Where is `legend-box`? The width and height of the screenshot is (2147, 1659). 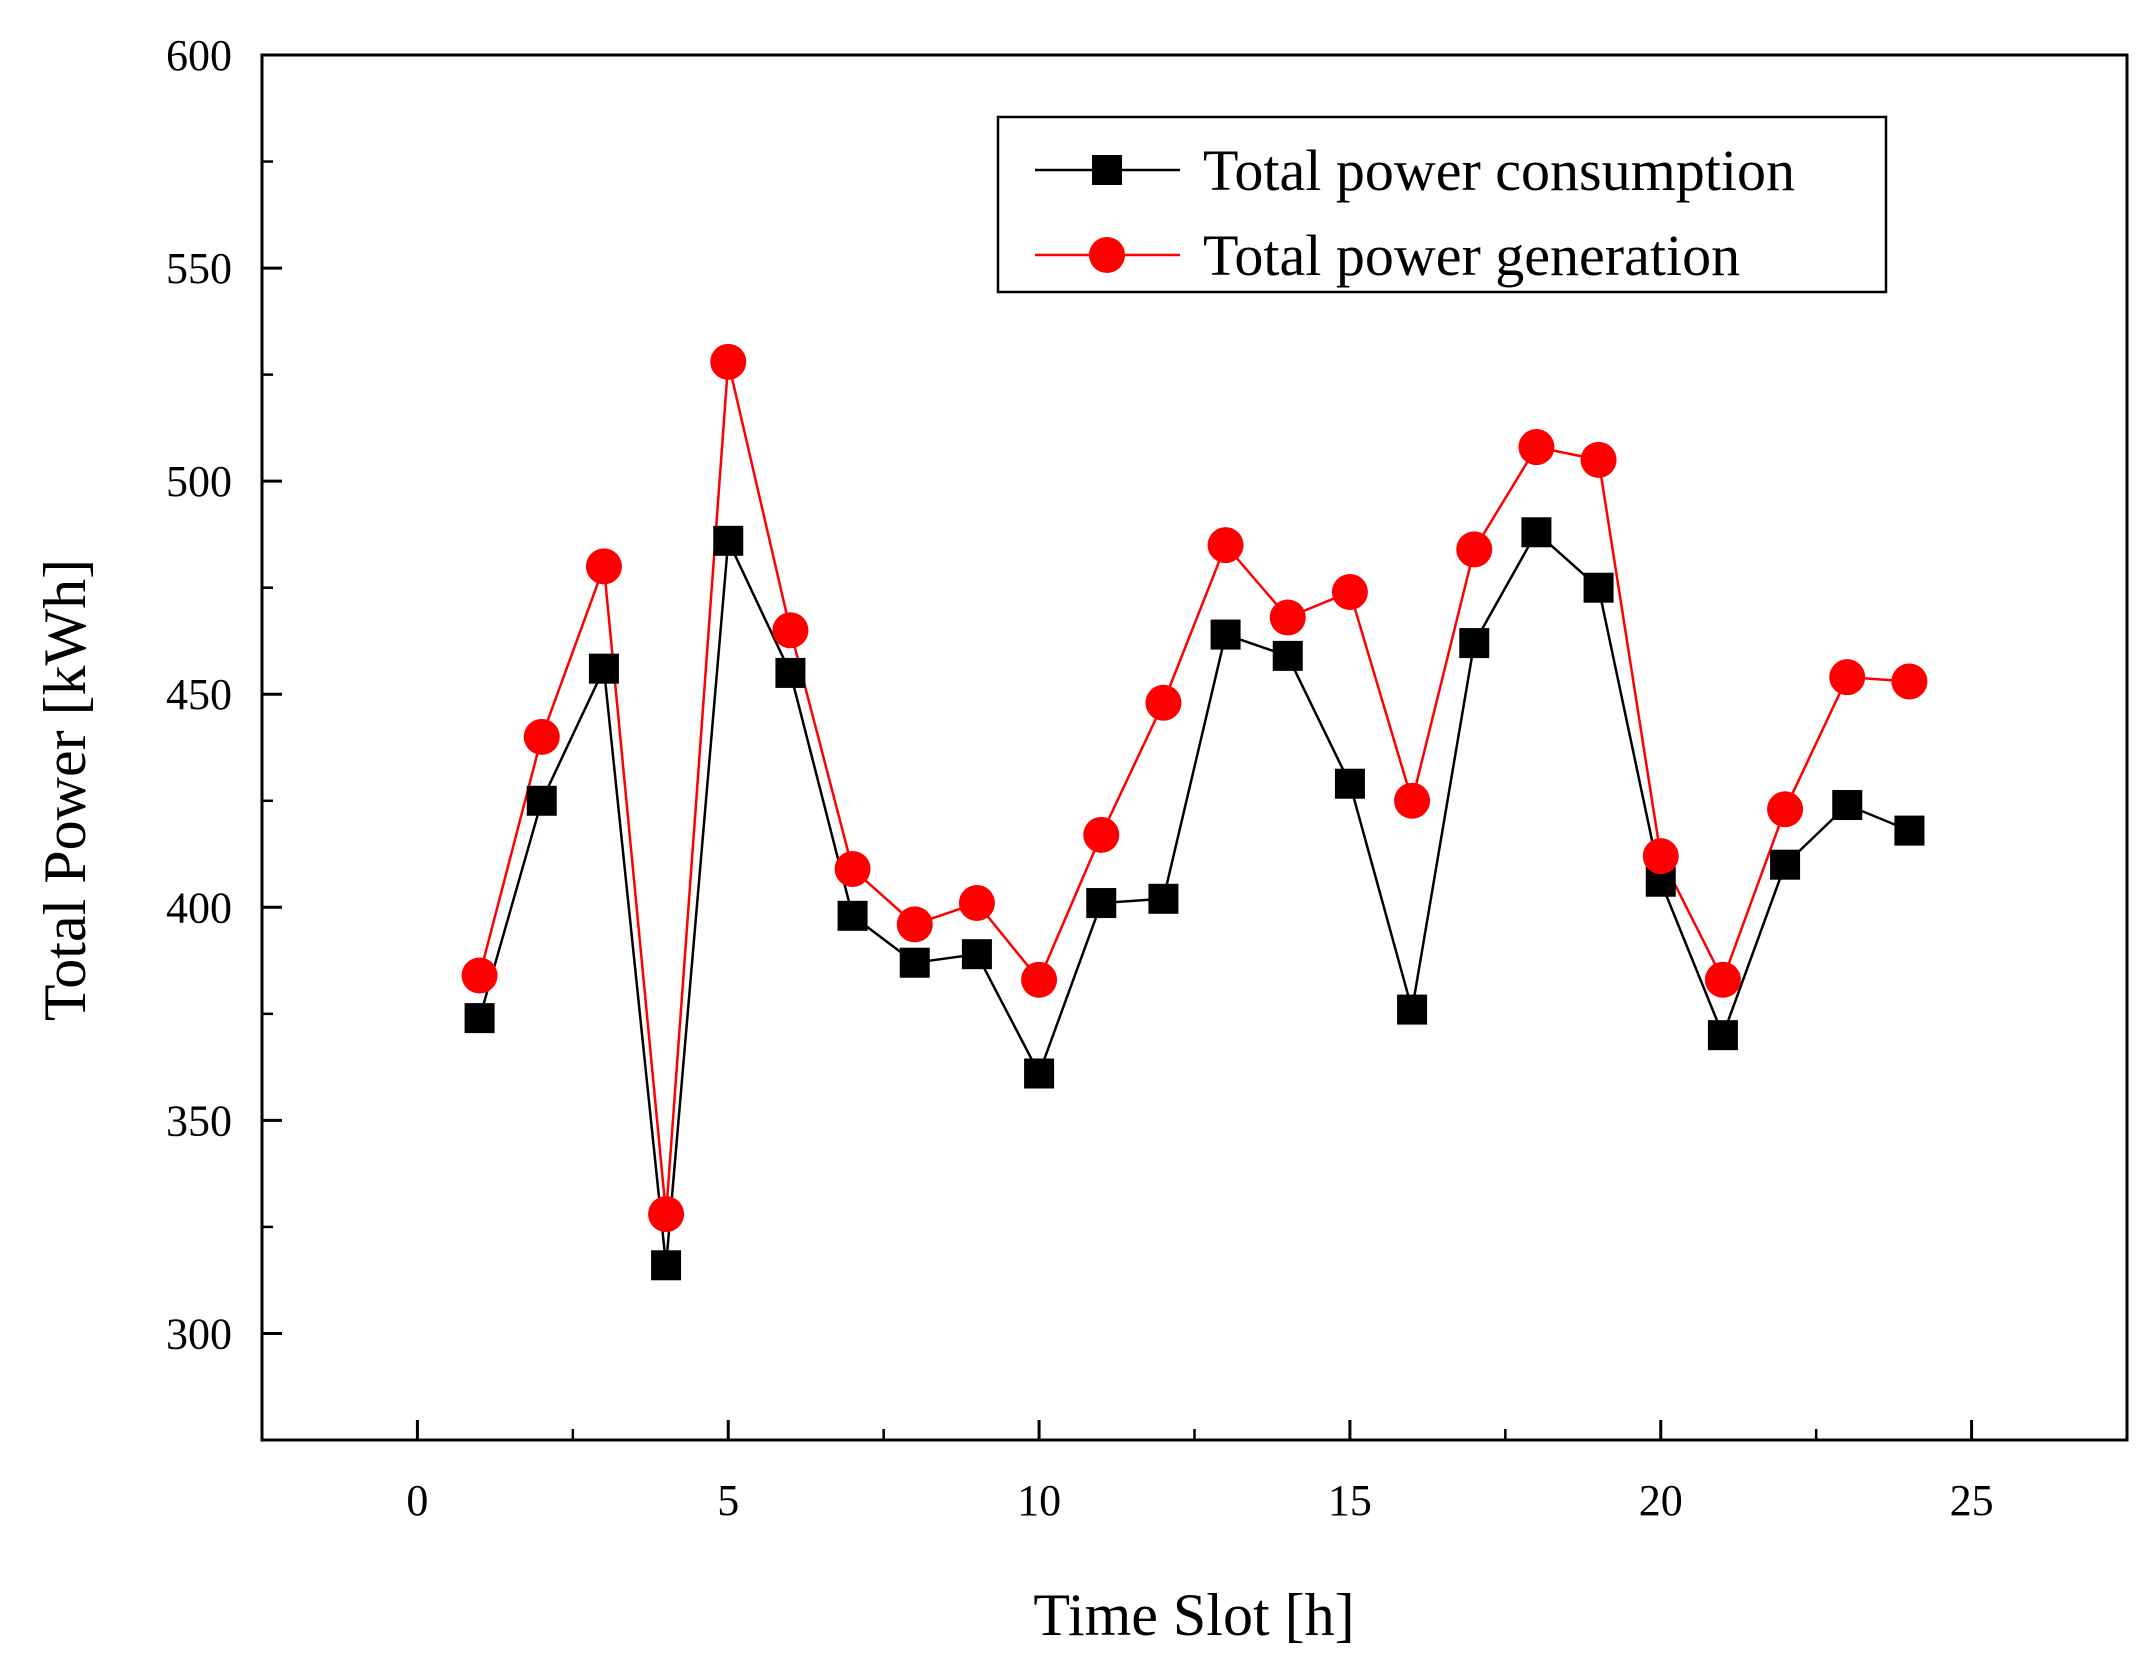 legend-box is located at coordinates (1442, 204).